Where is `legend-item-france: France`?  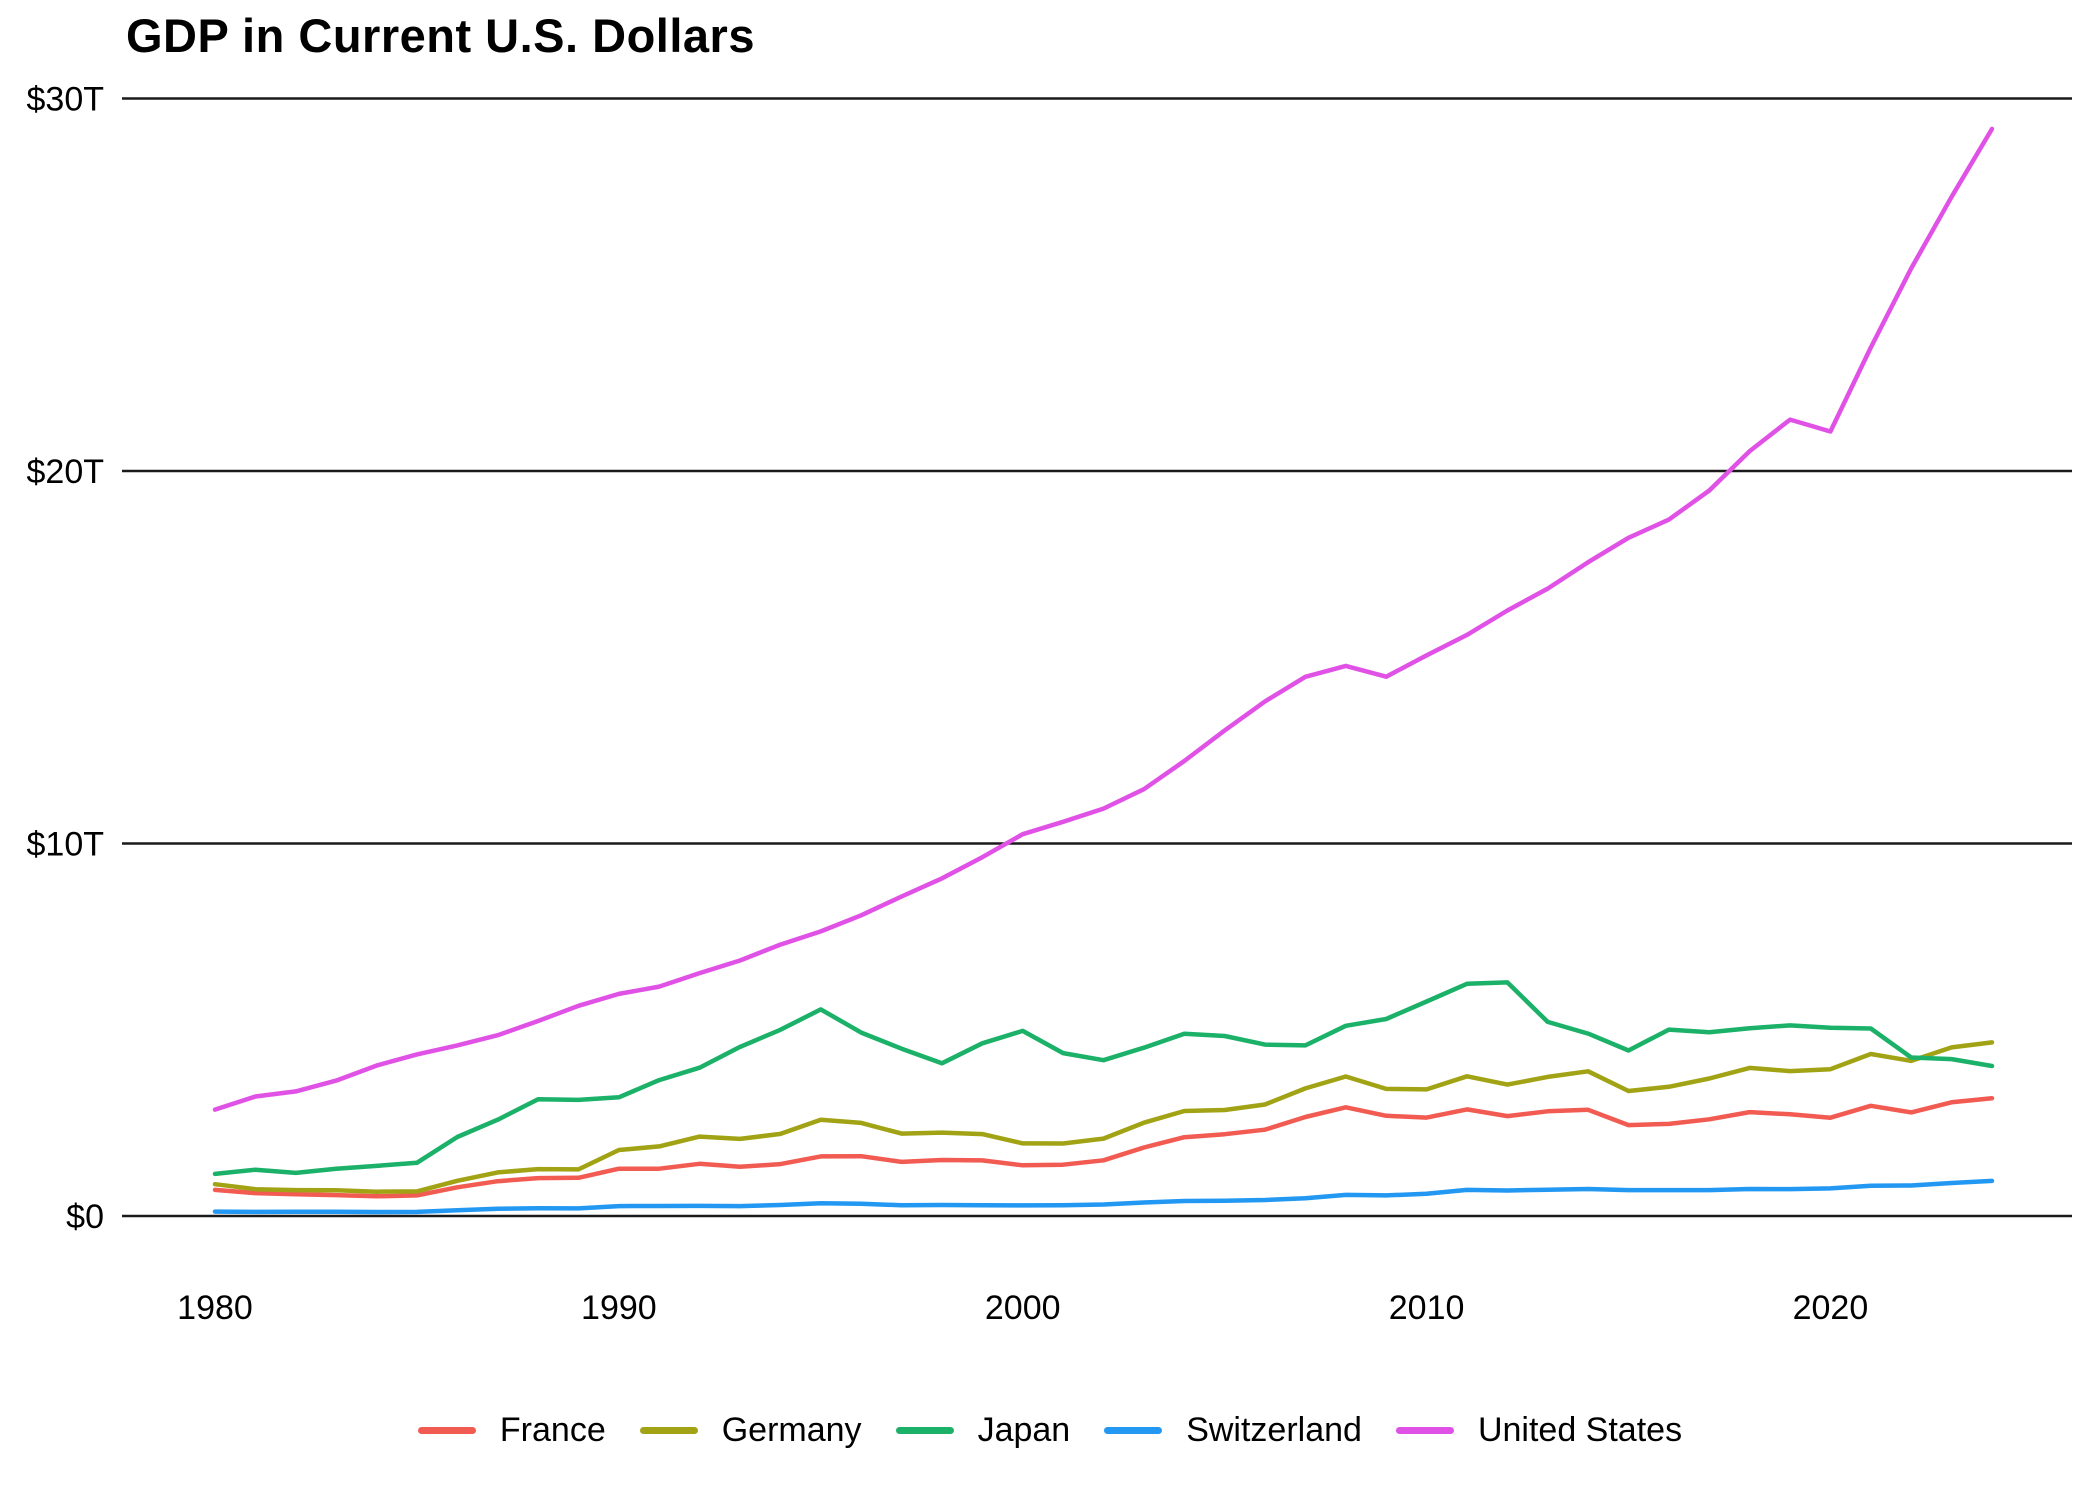 legend-item-france: France is located at coordinates (511, 1430).